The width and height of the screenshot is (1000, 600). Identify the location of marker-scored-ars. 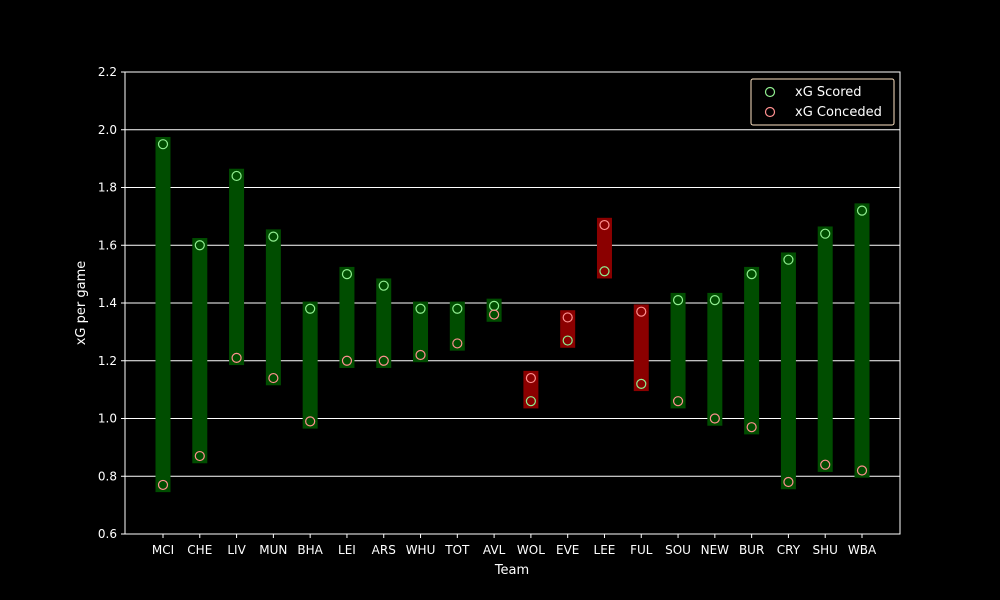
(383, 285).